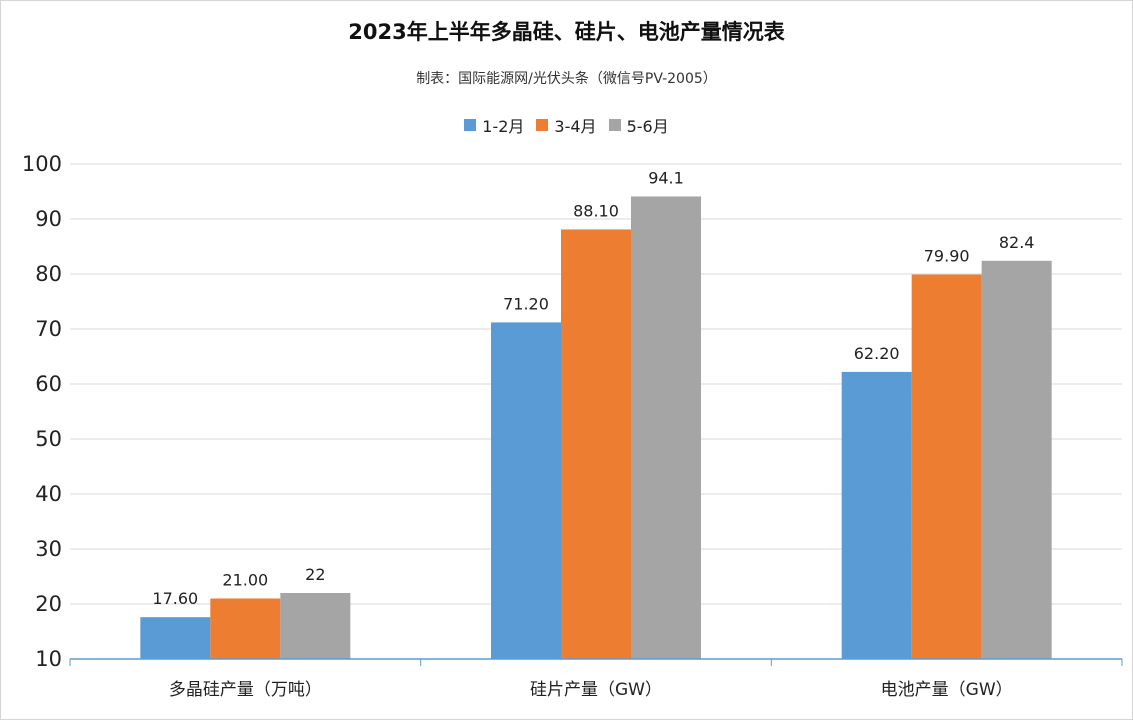 The image size is (1133, 720). I want to click on y-tick-label-10: 10, so click(48, 659).